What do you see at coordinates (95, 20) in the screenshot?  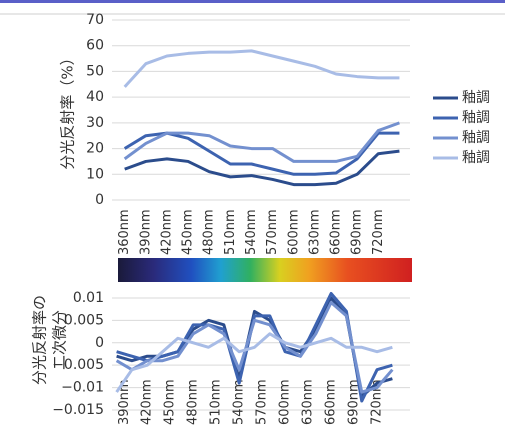 I see `y-tick-label: 70` at bounding box center [95, 20].